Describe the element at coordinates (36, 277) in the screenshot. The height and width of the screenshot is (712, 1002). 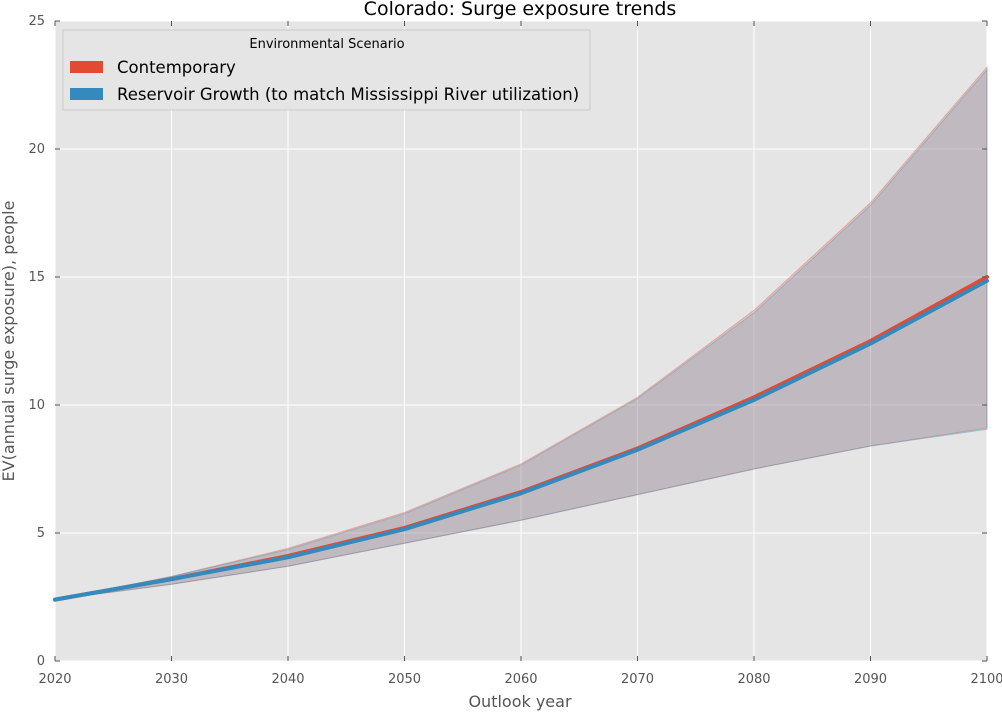
I see `y-tick-label: 15` at that location.